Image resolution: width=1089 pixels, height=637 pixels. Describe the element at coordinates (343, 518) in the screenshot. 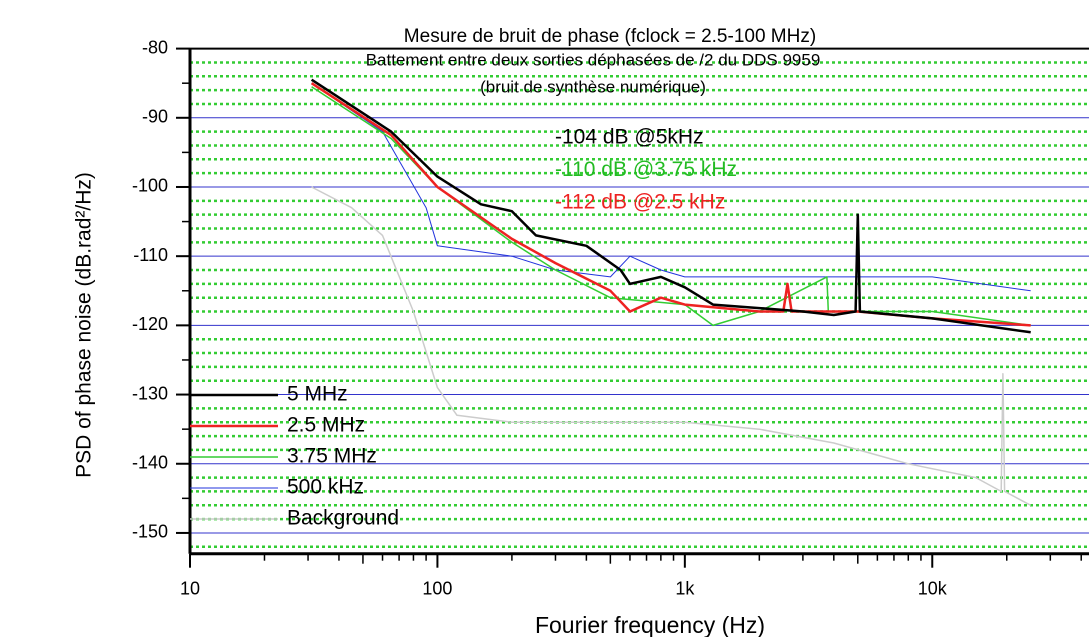

I see `legend-label: Background` at that location.